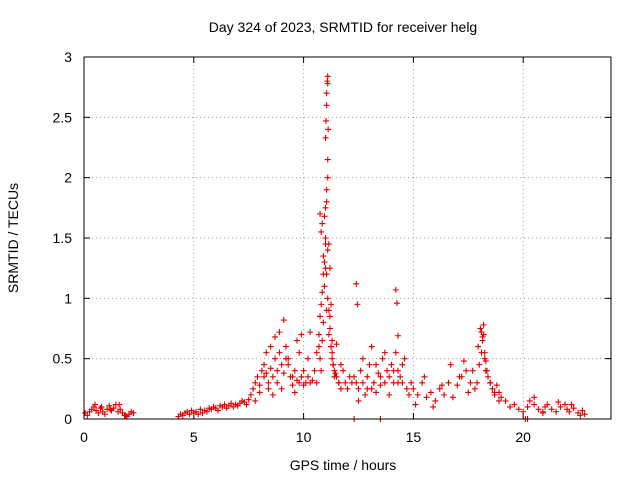  Describe the element at coordinates (63, 117) in the screenshot. I see `y-tick-label: 2.5` at that location.